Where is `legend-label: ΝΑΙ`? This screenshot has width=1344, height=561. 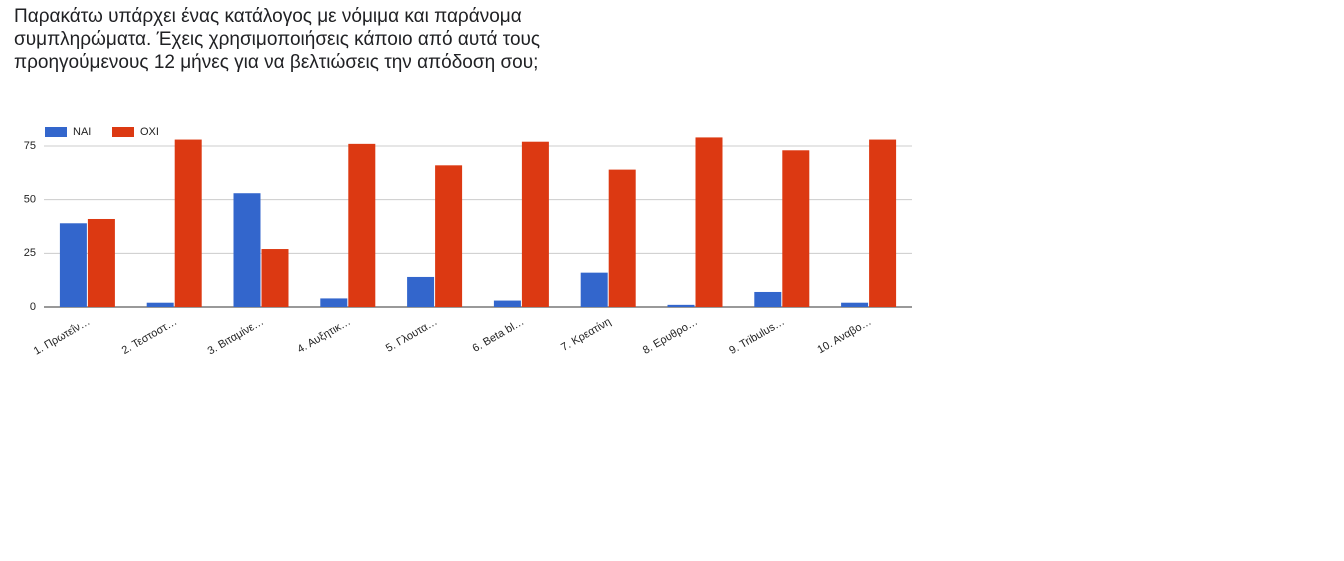
legend-label: ΝΑΙ is located at coordinates (82, 132).